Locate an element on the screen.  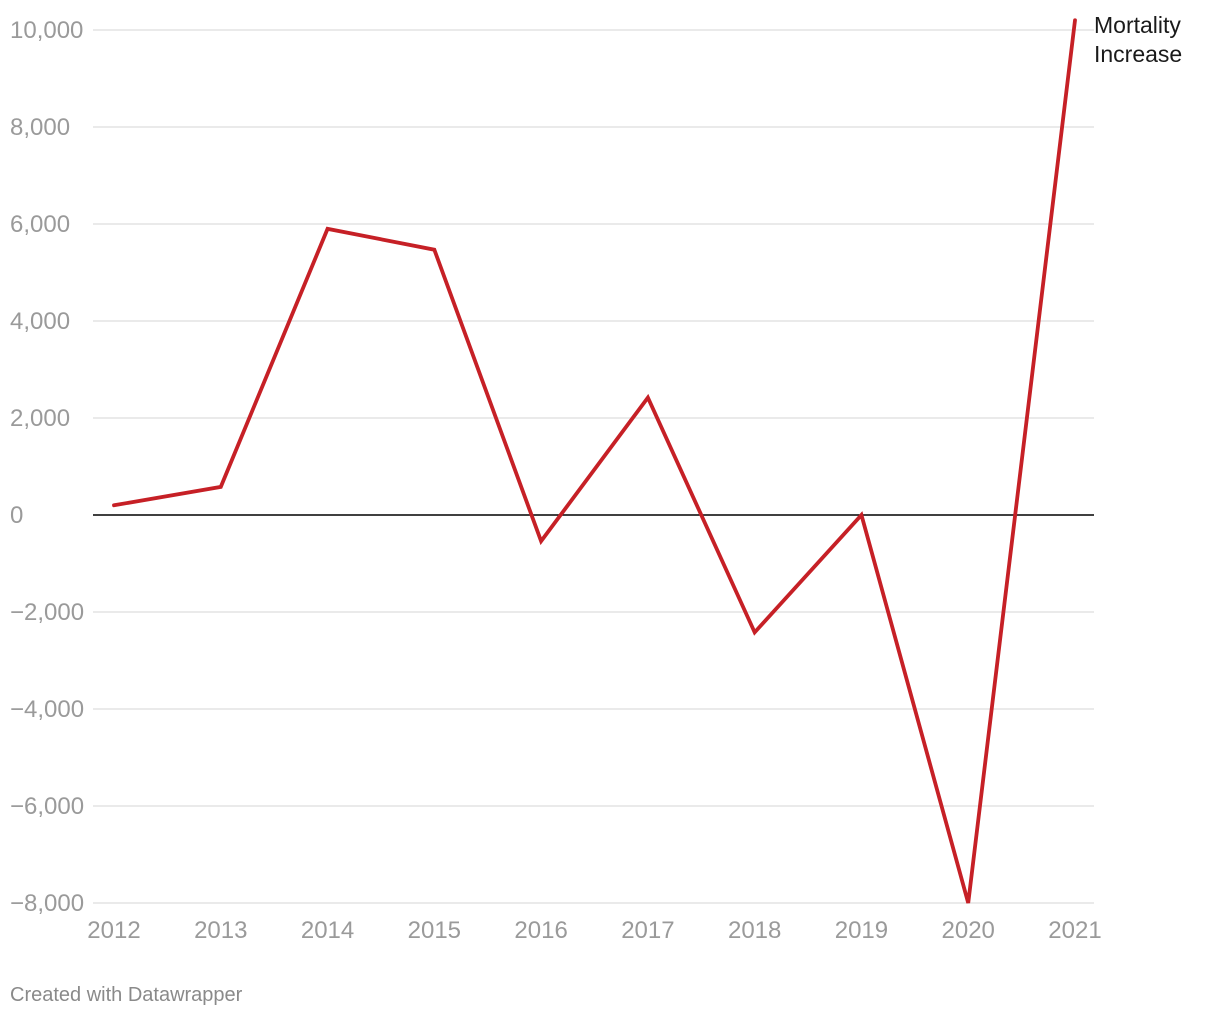
x-tick-label: 2016 is located at coordinates (540, 930).